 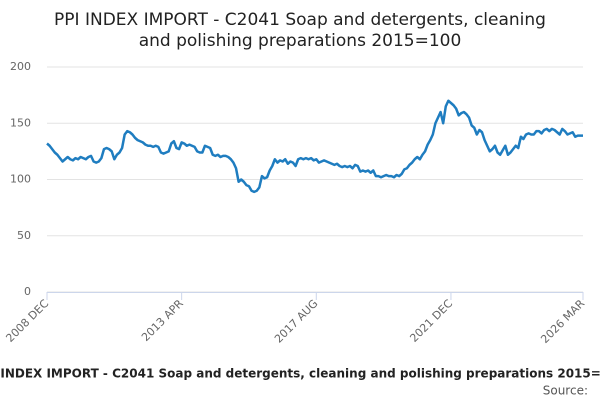 I want to click on y-tick-label: 50, so click(x=24, y=235).